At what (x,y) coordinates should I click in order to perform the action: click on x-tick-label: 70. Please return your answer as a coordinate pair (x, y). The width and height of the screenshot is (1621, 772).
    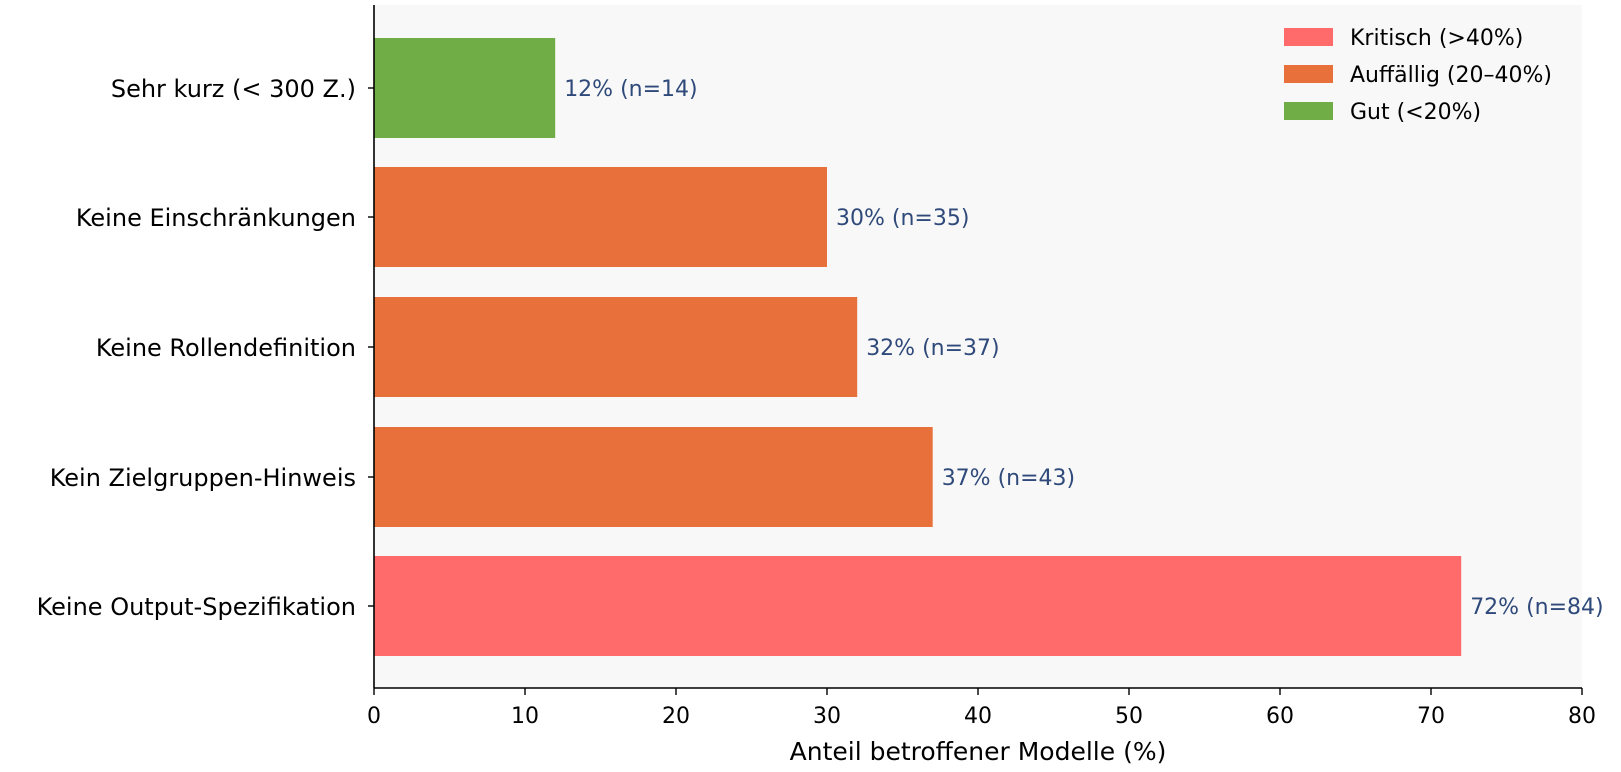
    Looking at the image, I should click on (1431, 716).